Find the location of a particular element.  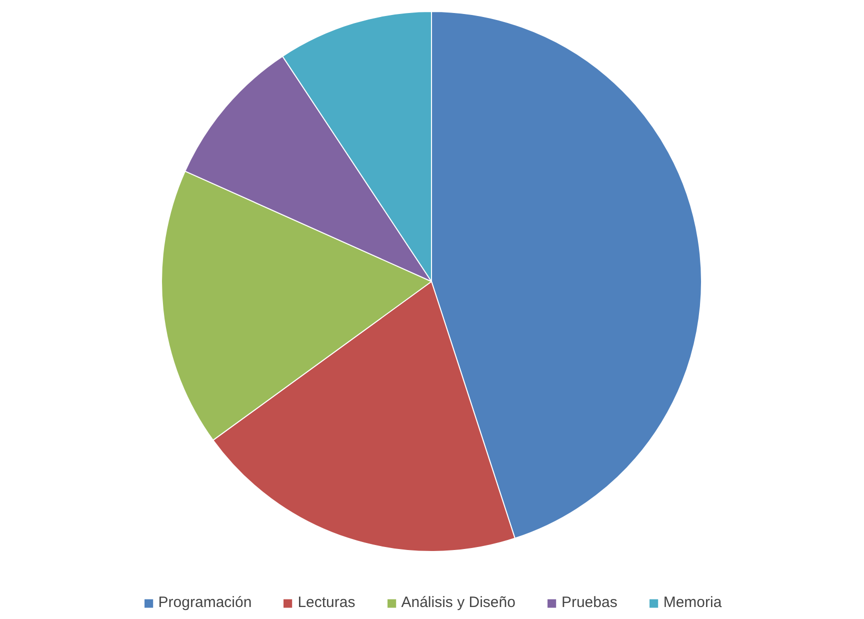

legend-label: Pruebas is located at coordinates (589, 602).